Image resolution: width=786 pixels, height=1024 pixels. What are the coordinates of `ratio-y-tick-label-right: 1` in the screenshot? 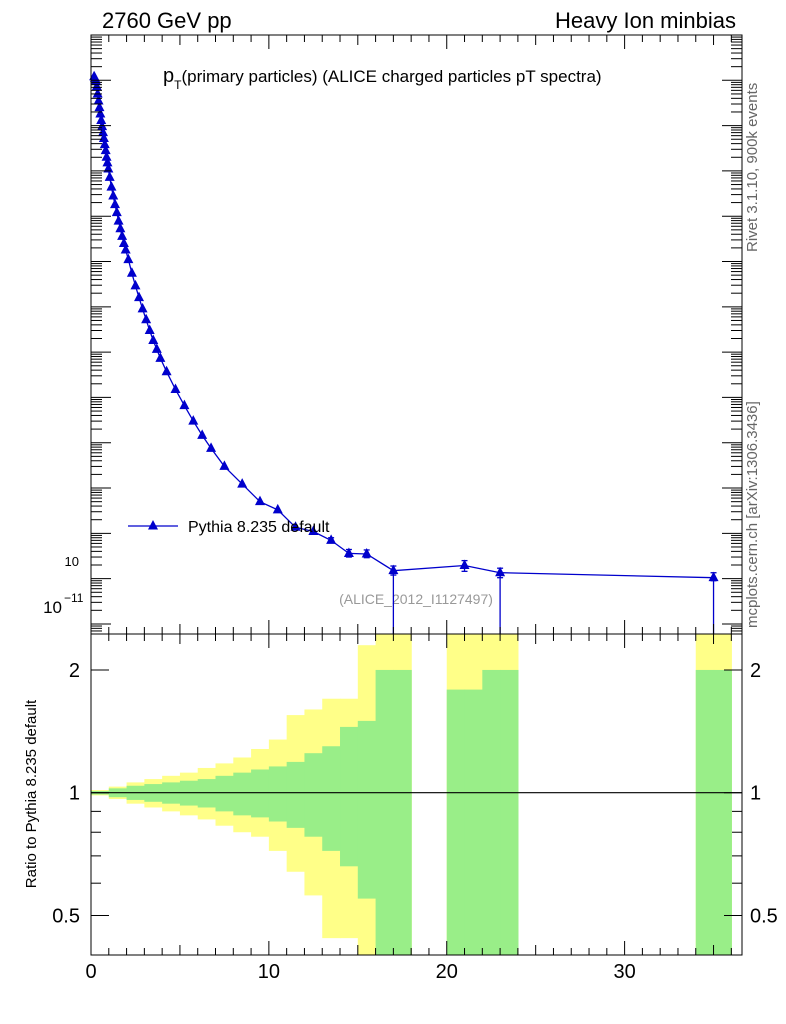 It's located at (755, 794).